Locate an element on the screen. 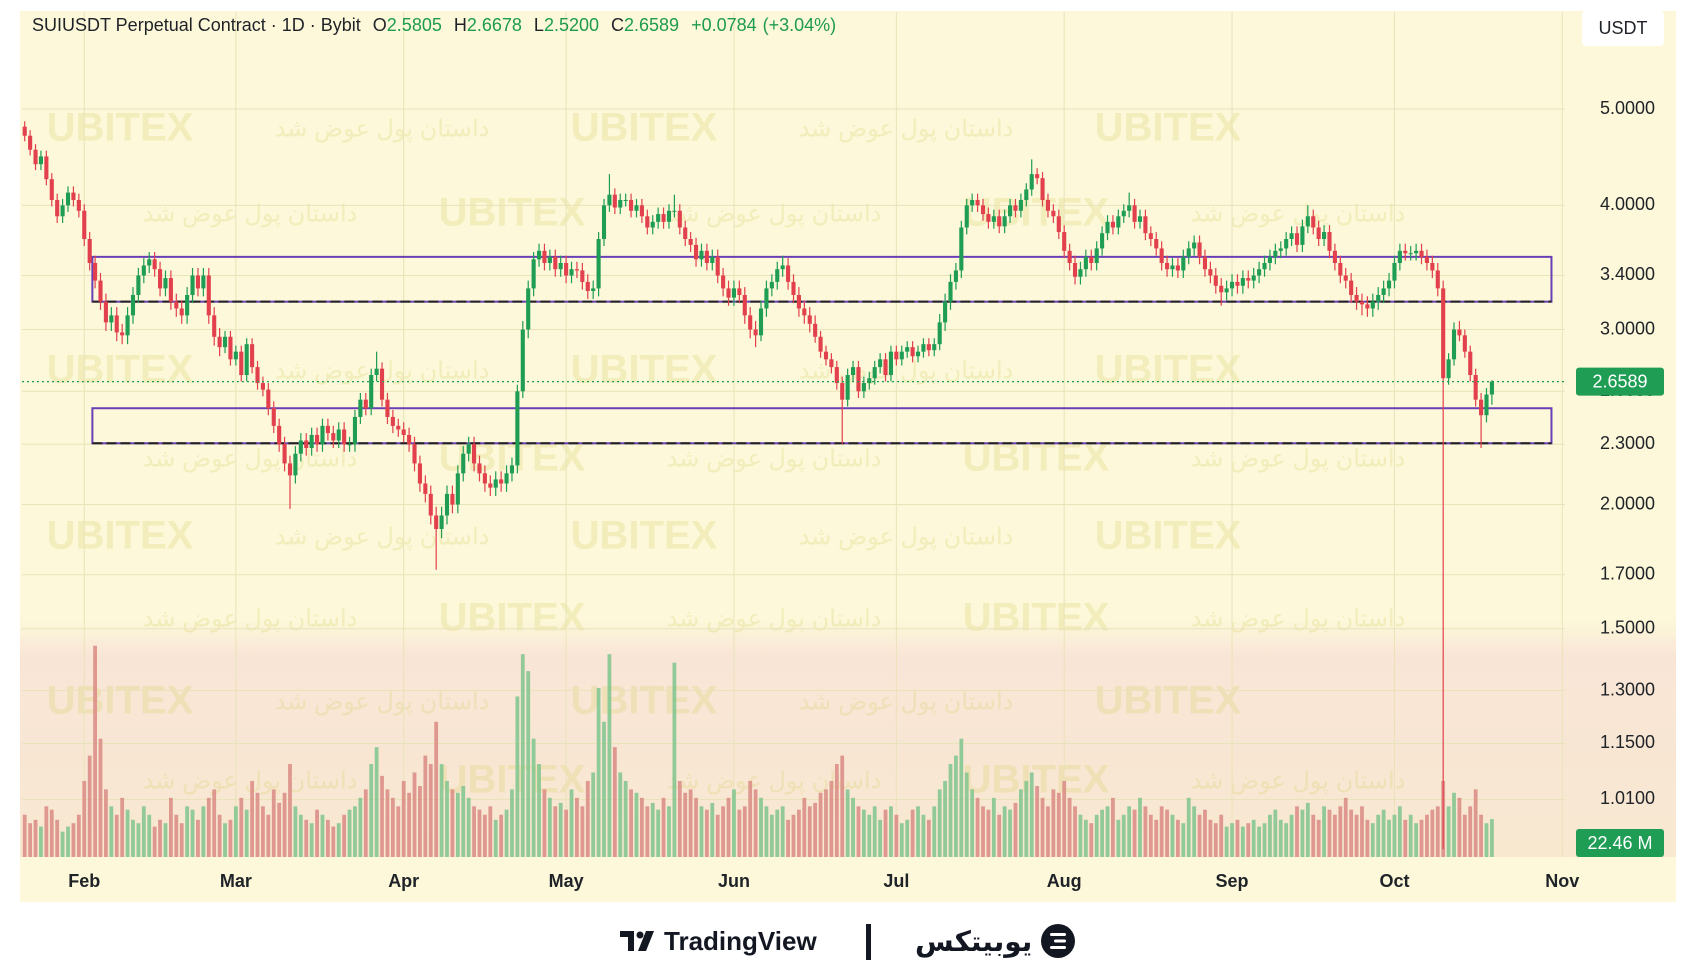 The width and height of the screenshot is (1688, 976). y-tick-label: 3.0000 is located at coordinates (1627, 328).